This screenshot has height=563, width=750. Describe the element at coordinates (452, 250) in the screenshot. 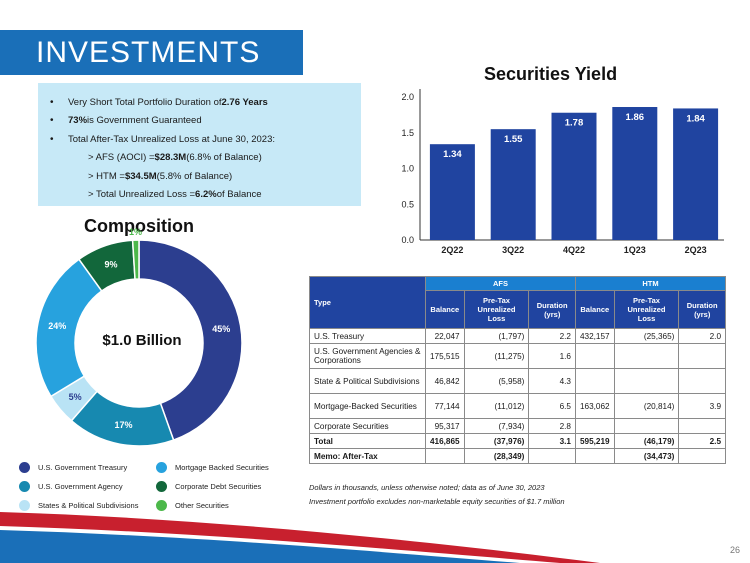

I see `x-tick-label: 2Q22` at that location.